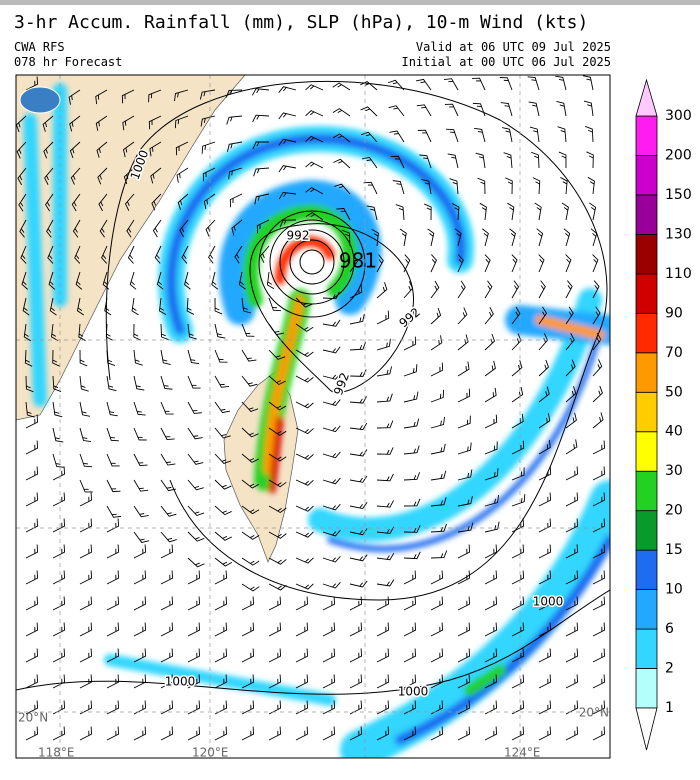 Image resolution: width=700 pixels, height=780 pixels. I want to click on isobar-label: 981, so click(358, 261).